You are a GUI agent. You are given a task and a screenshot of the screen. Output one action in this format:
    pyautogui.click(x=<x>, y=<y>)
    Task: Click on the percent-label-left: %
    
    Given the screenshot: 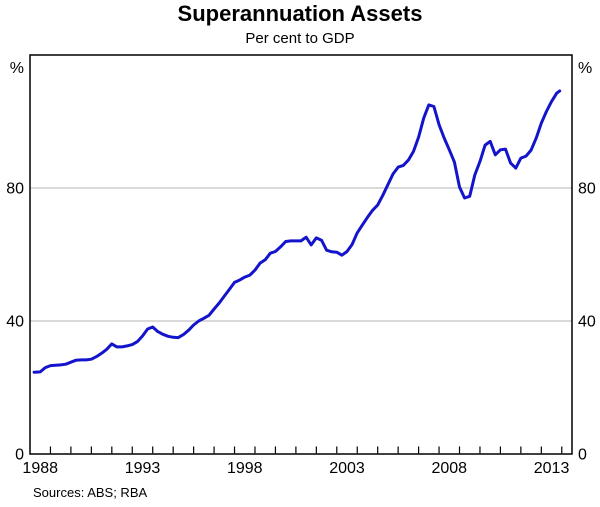 What is the action you would take?
    pyautogui.click(x=17, y=68)
    